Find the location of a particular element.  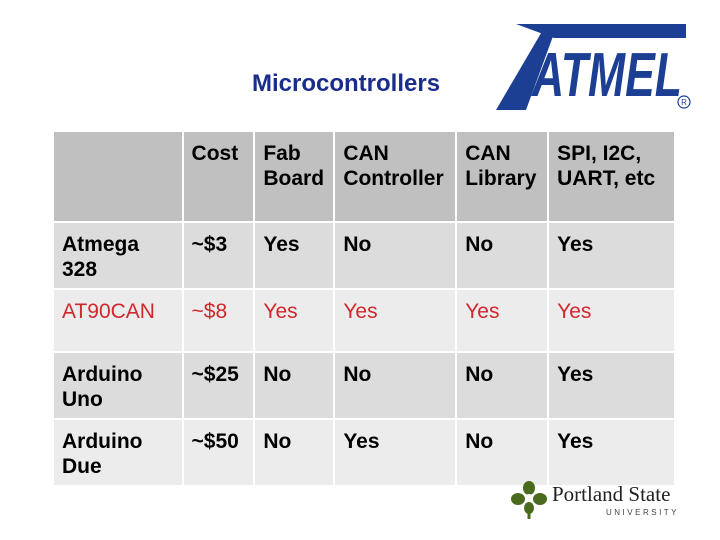

header-cell is located at coordinates (118, 176).